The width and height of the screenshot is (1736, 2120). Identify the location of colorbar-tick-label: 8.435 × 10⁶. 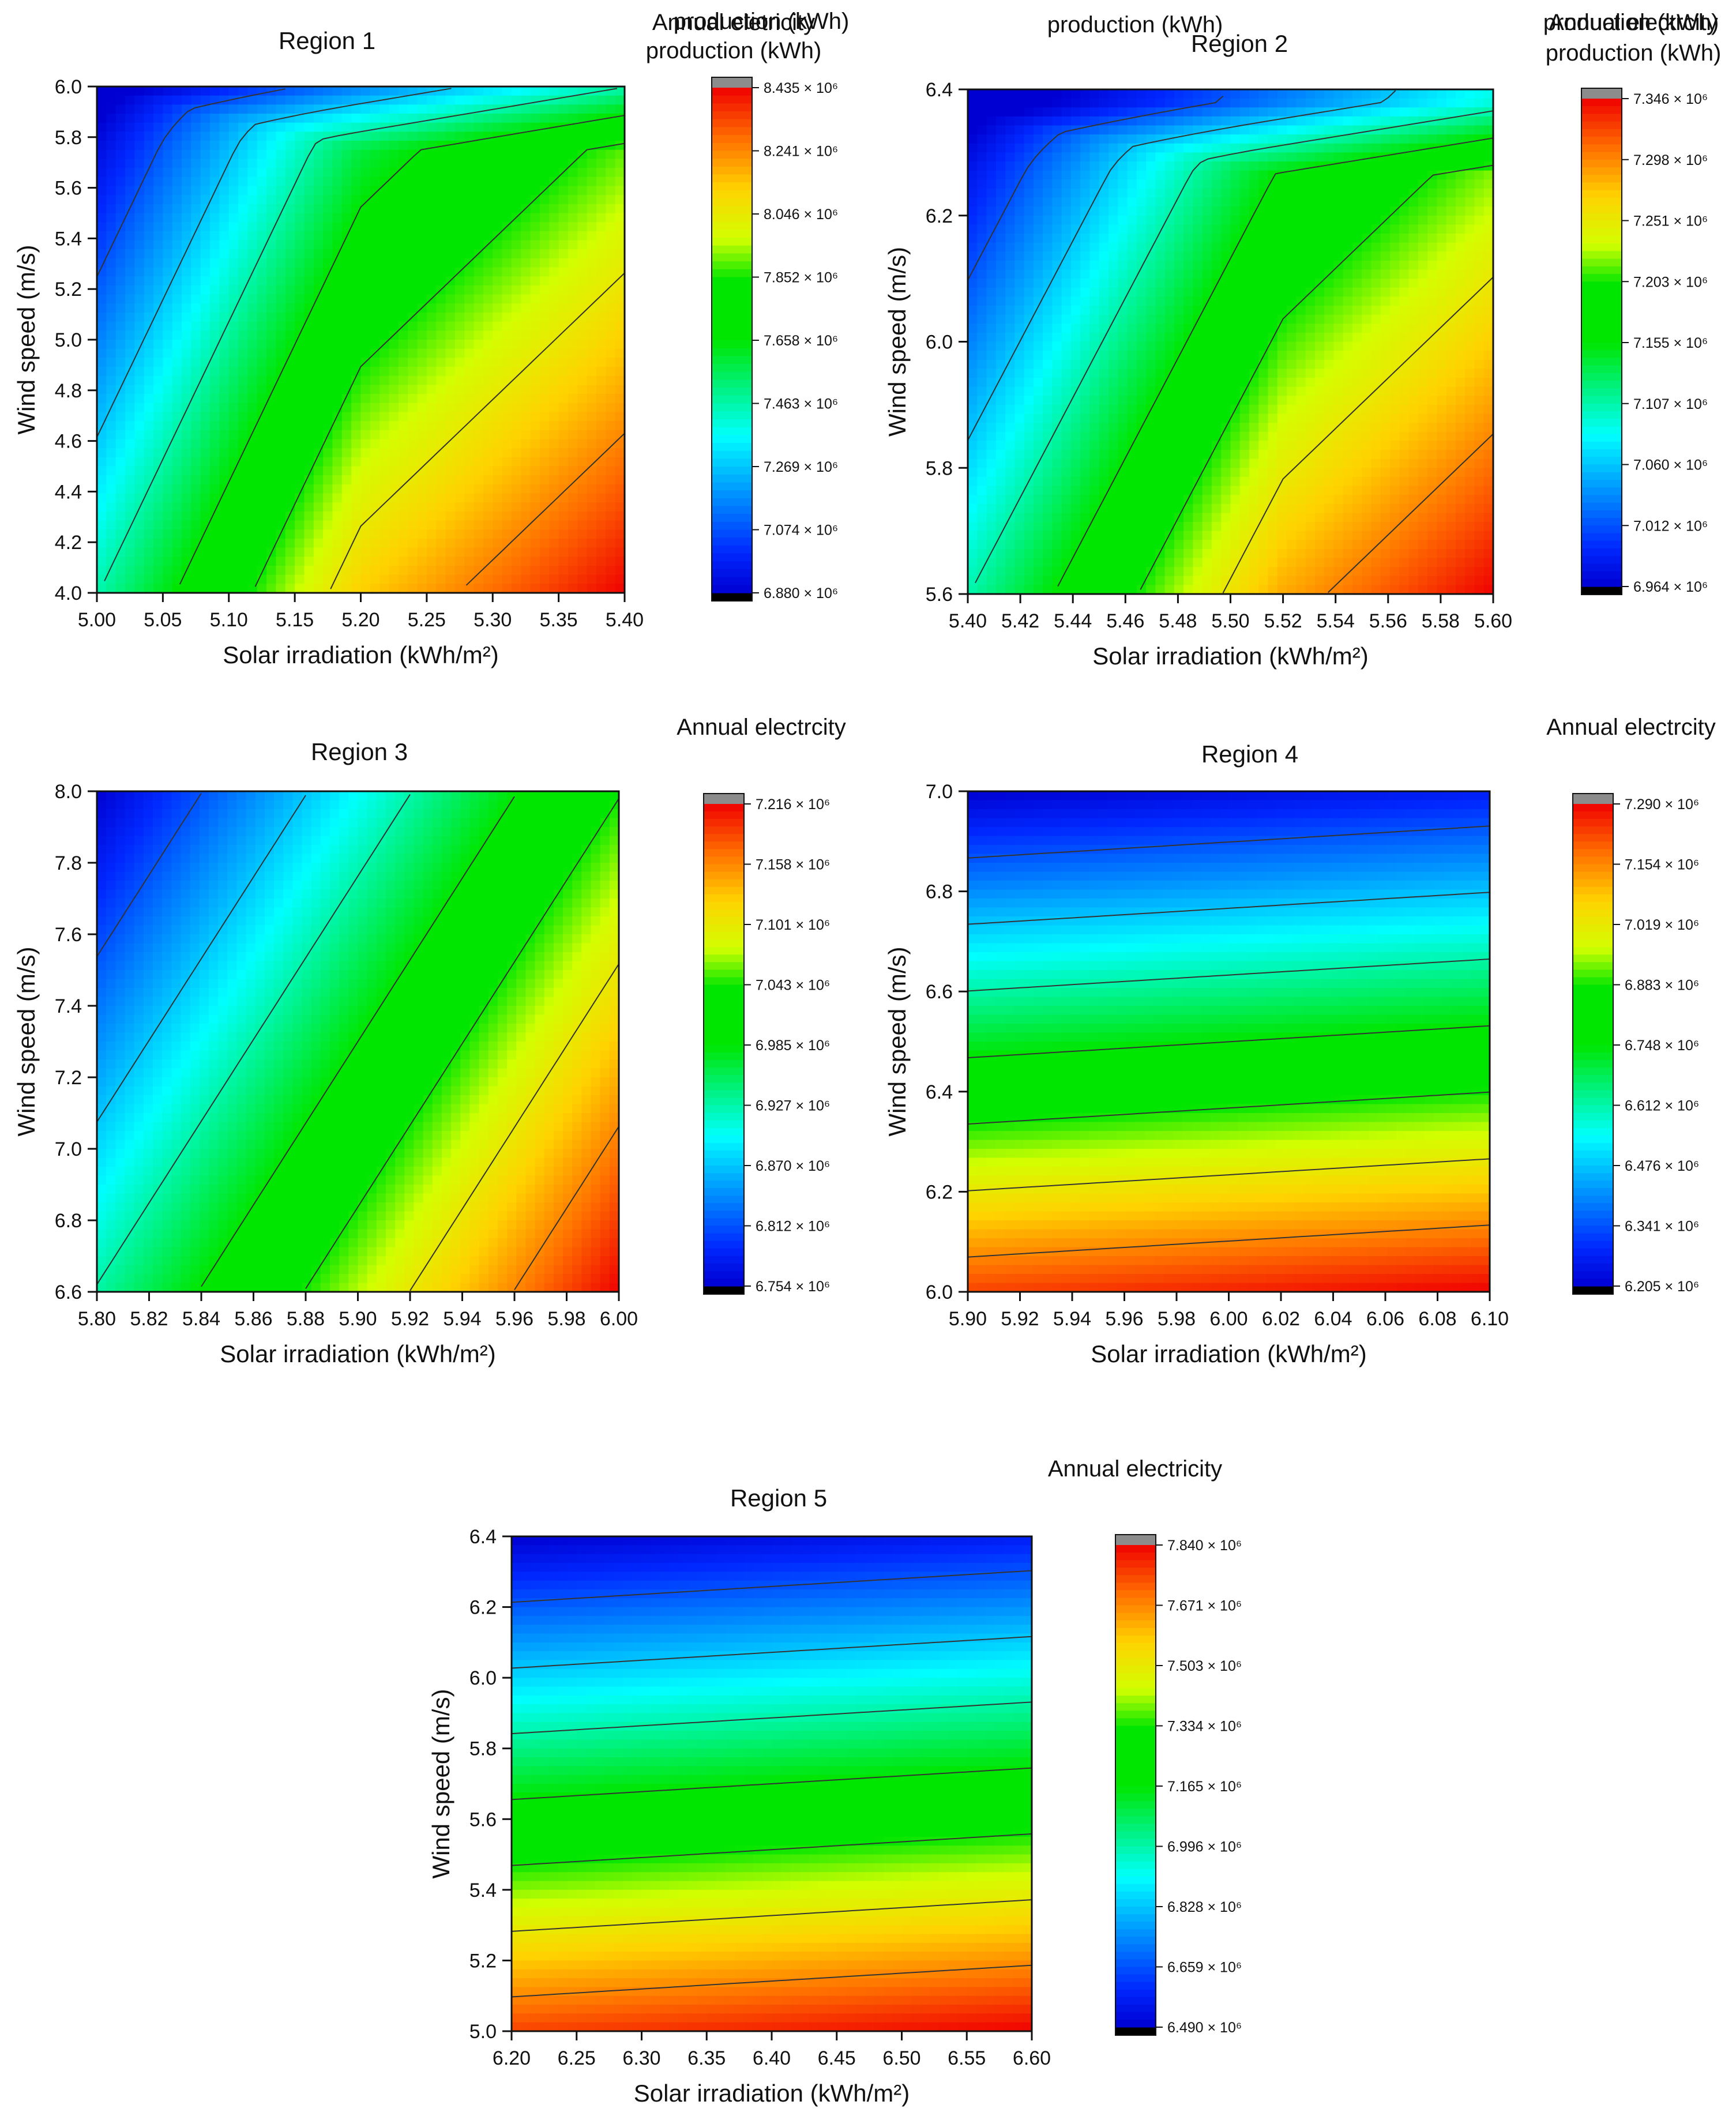
(801, 88).